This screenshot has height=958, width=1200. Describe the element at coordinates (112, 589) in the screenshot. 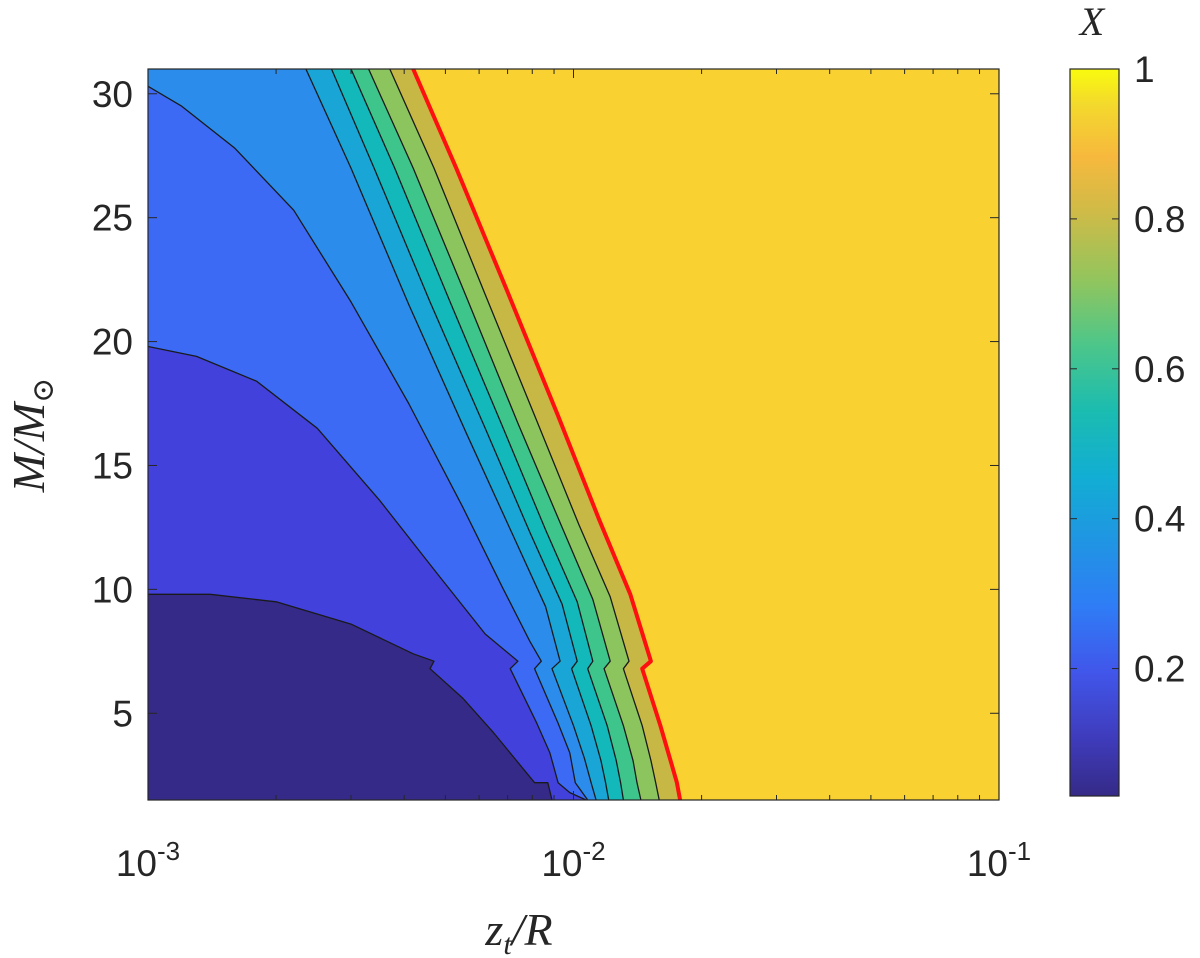

I see `y-tick-label: 10` at that location.